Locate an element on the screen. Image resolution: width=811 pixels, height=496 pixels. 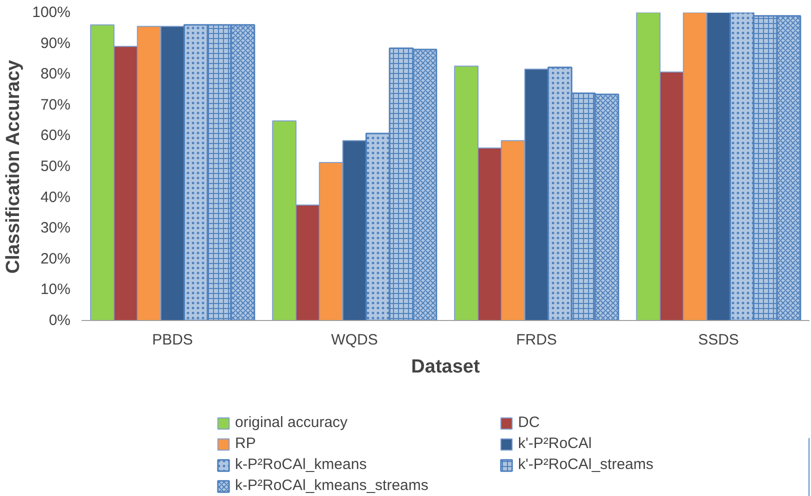
y-tick-label: 100% is located at coordinates (51, 12).